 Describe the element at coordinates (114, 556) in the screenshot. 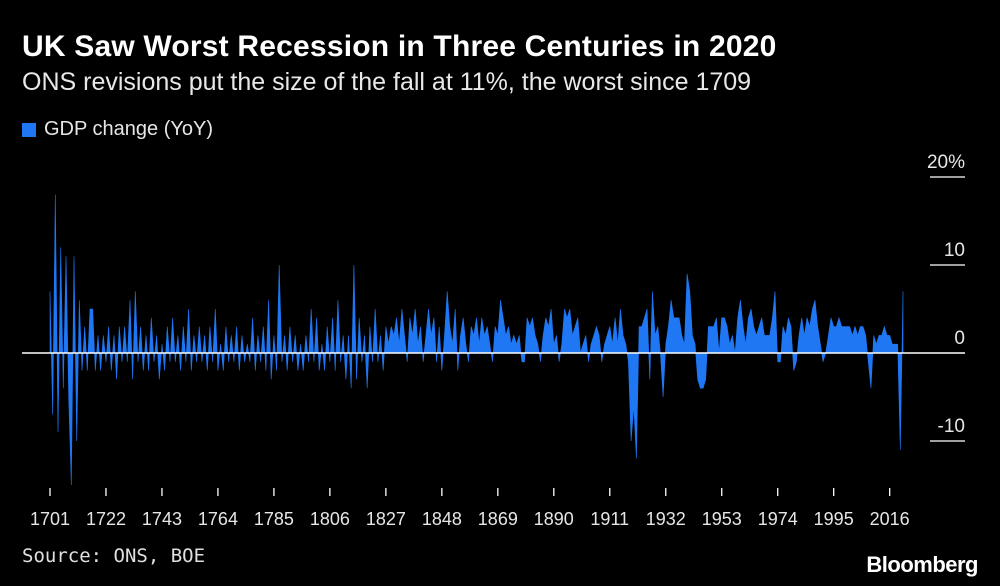

I see `source-note: Source: ONS, BOE` at that location.